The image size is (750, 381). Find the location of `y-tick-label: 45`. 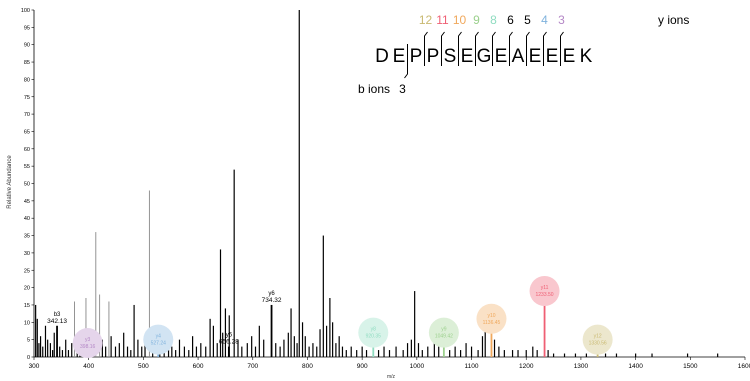

y-tick-label: 45 is located at coordinates (27, 202).